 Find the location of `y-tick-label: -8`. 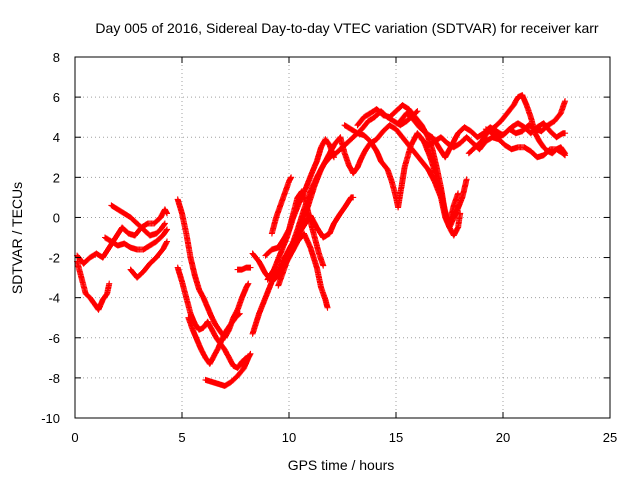

y-tick-label: -8 is located at coordinates (54, 378).